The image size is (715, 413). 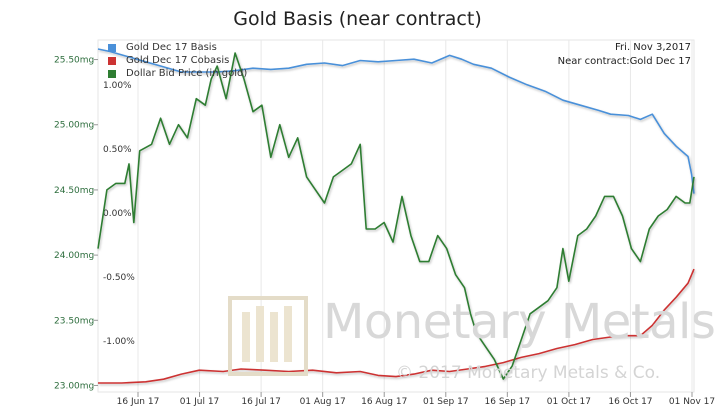 I want to click on right-tick-label: 0.00%, so click(x=117, y=214).